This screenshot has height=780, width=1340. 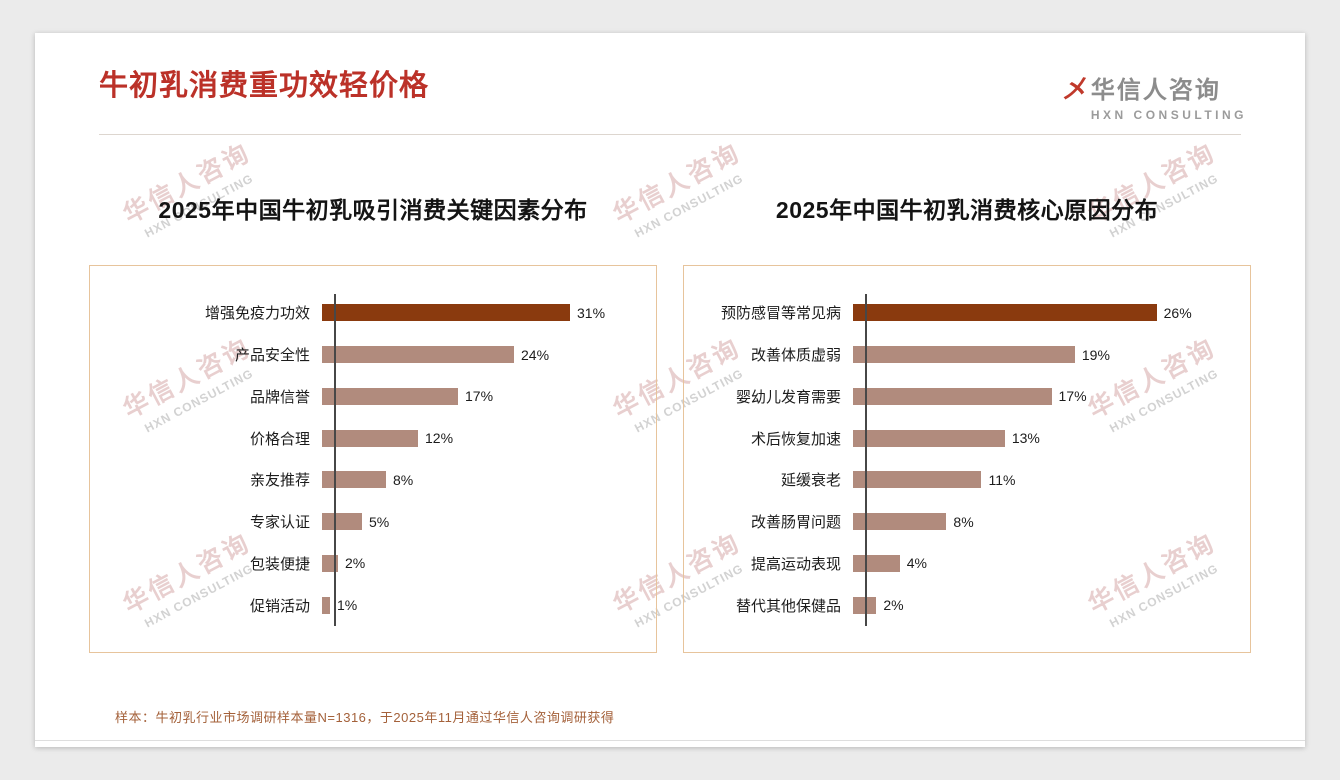 I want to click on page-title: 牛初乳消费重功效轻价格, so click(x=264, y=86).